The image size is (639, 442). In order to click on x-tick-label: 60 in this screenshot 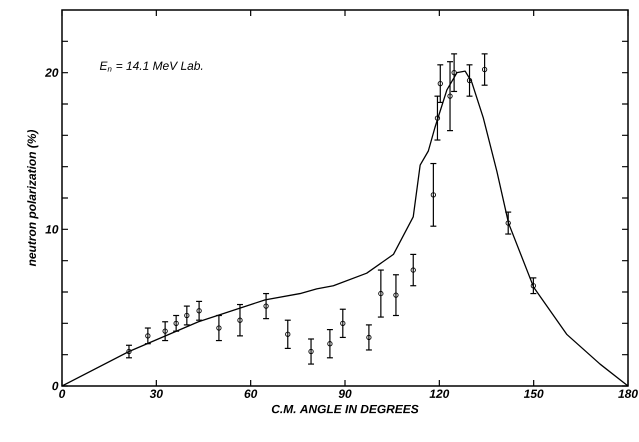, I will do `click(251, 394)`.